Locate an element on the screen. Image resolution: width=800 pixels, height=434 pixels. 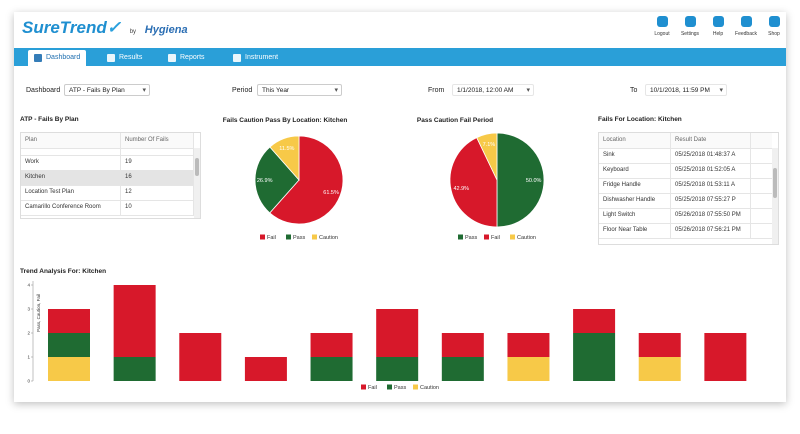
nav-tab: Reports is located at coordinates (186, 58).